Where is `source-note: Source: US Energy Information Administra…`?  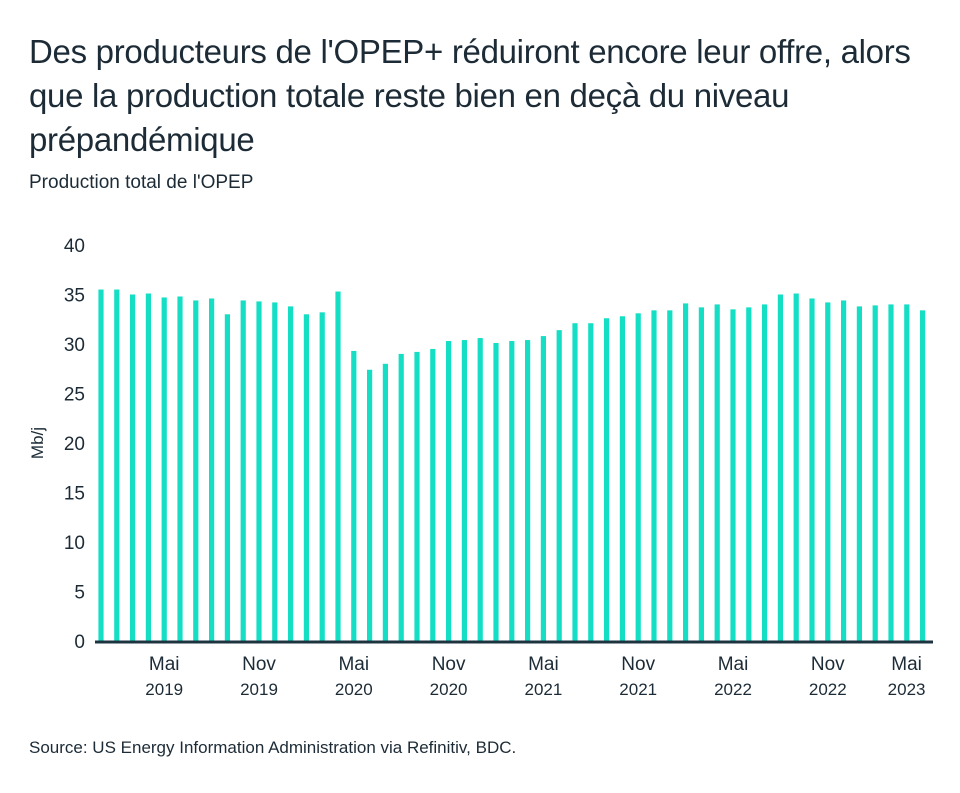 source-note: Source: US Energy Information Administra… is located at coordinates (273, 747).